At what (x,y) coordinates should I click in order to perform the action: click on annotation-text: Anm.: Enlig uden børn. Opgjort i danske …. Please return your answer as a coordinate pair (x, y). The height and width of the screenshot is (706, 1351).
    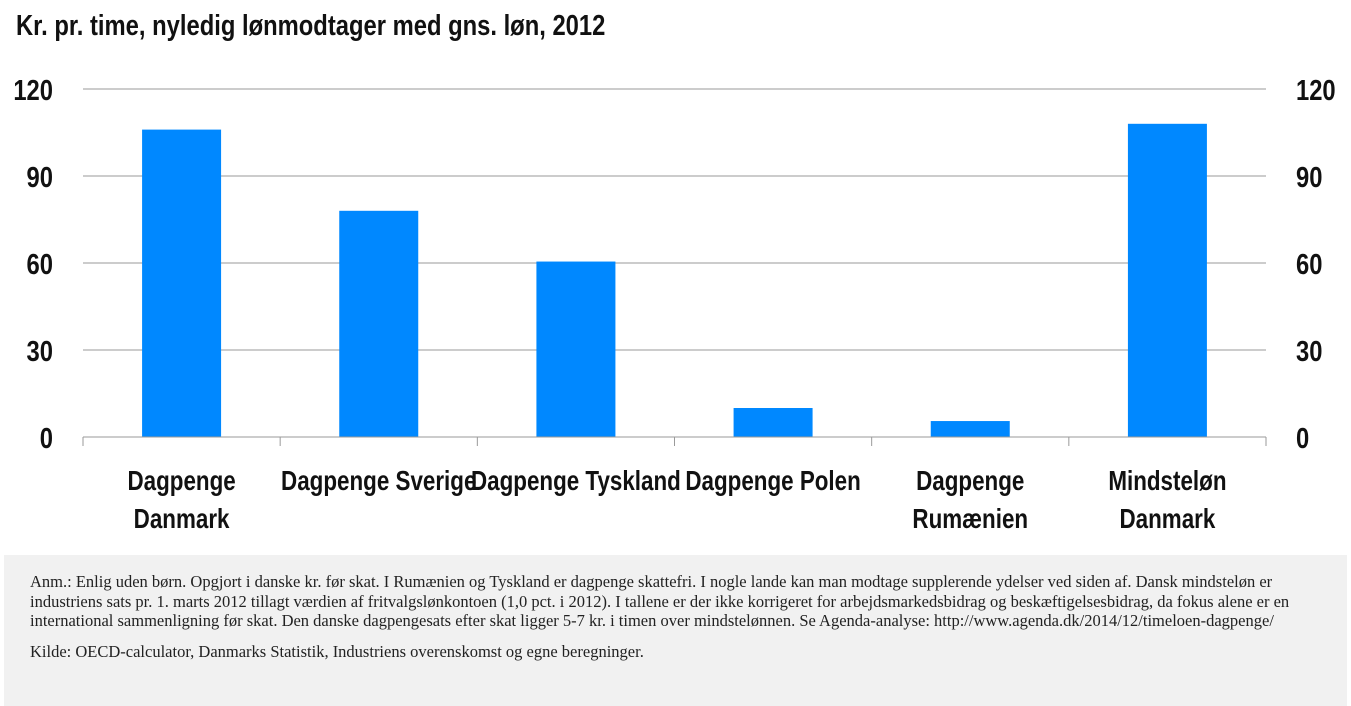
    Looking at the image, I should click on (660, 601).